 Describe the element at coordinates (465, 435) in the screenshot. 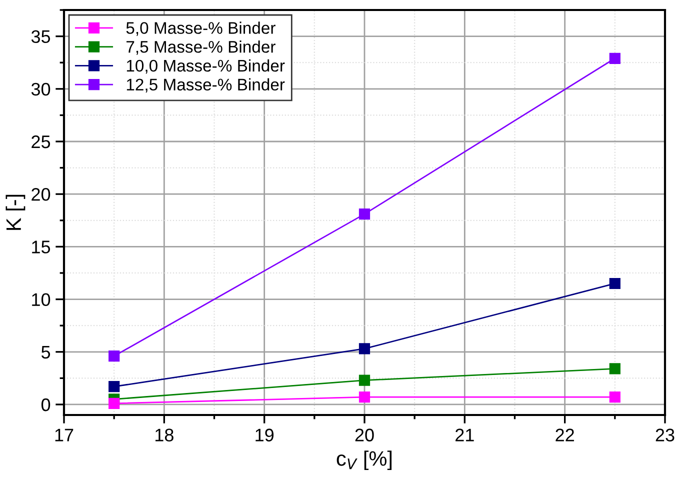

I see `x-tick-label: 21` at that location.